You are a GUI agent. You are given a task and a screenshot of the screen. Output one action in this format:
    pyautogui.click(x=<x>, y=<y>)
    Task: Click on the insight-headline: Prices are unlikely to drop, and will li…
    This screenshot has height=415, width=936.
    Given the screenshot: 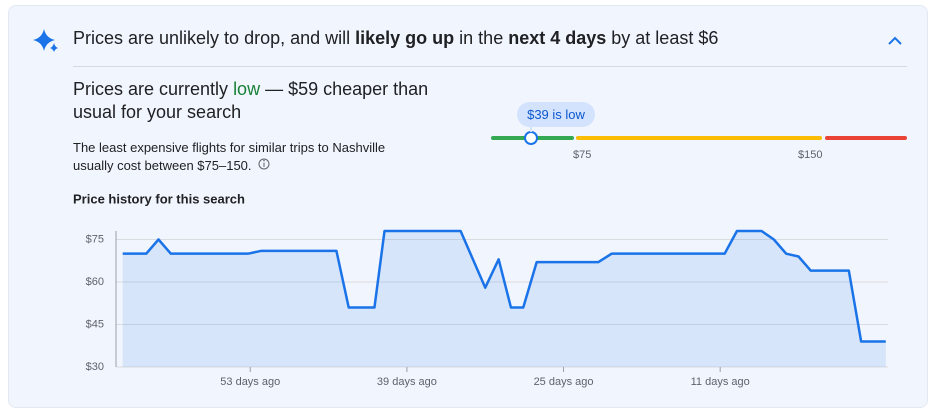 What is the action you would take?
    pyautogui.click(x=395, y=38)
    